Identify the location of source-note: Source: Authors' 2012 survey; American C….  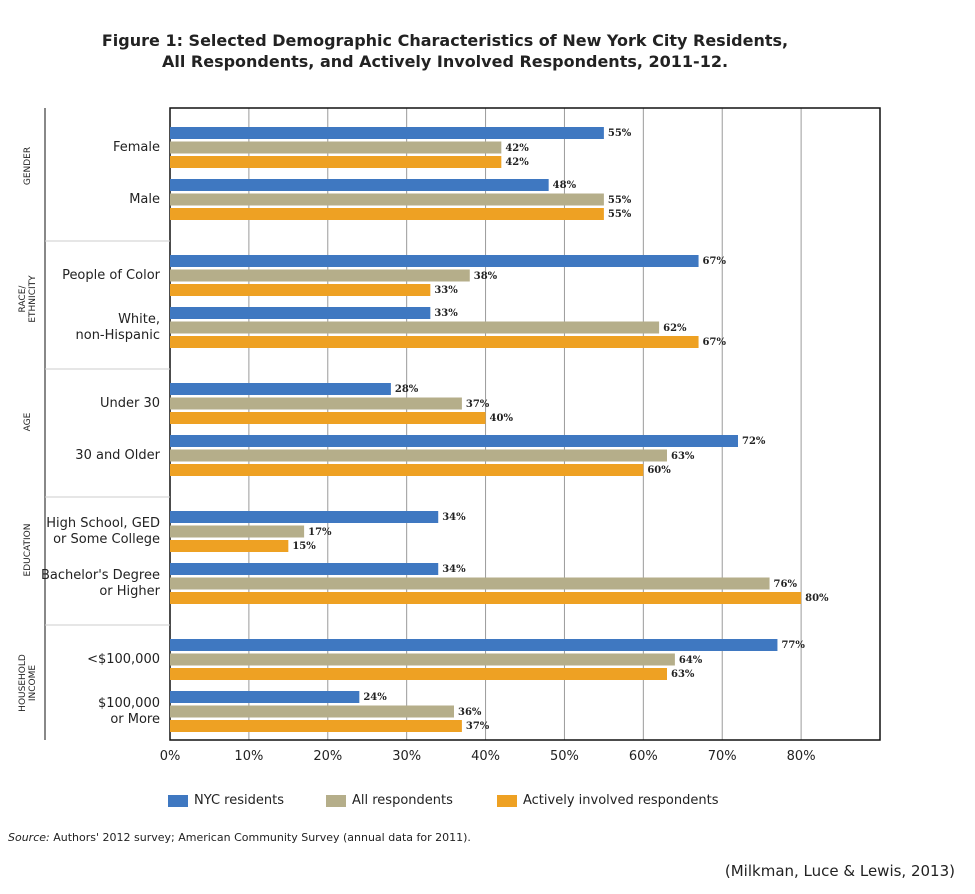
(239, 837).